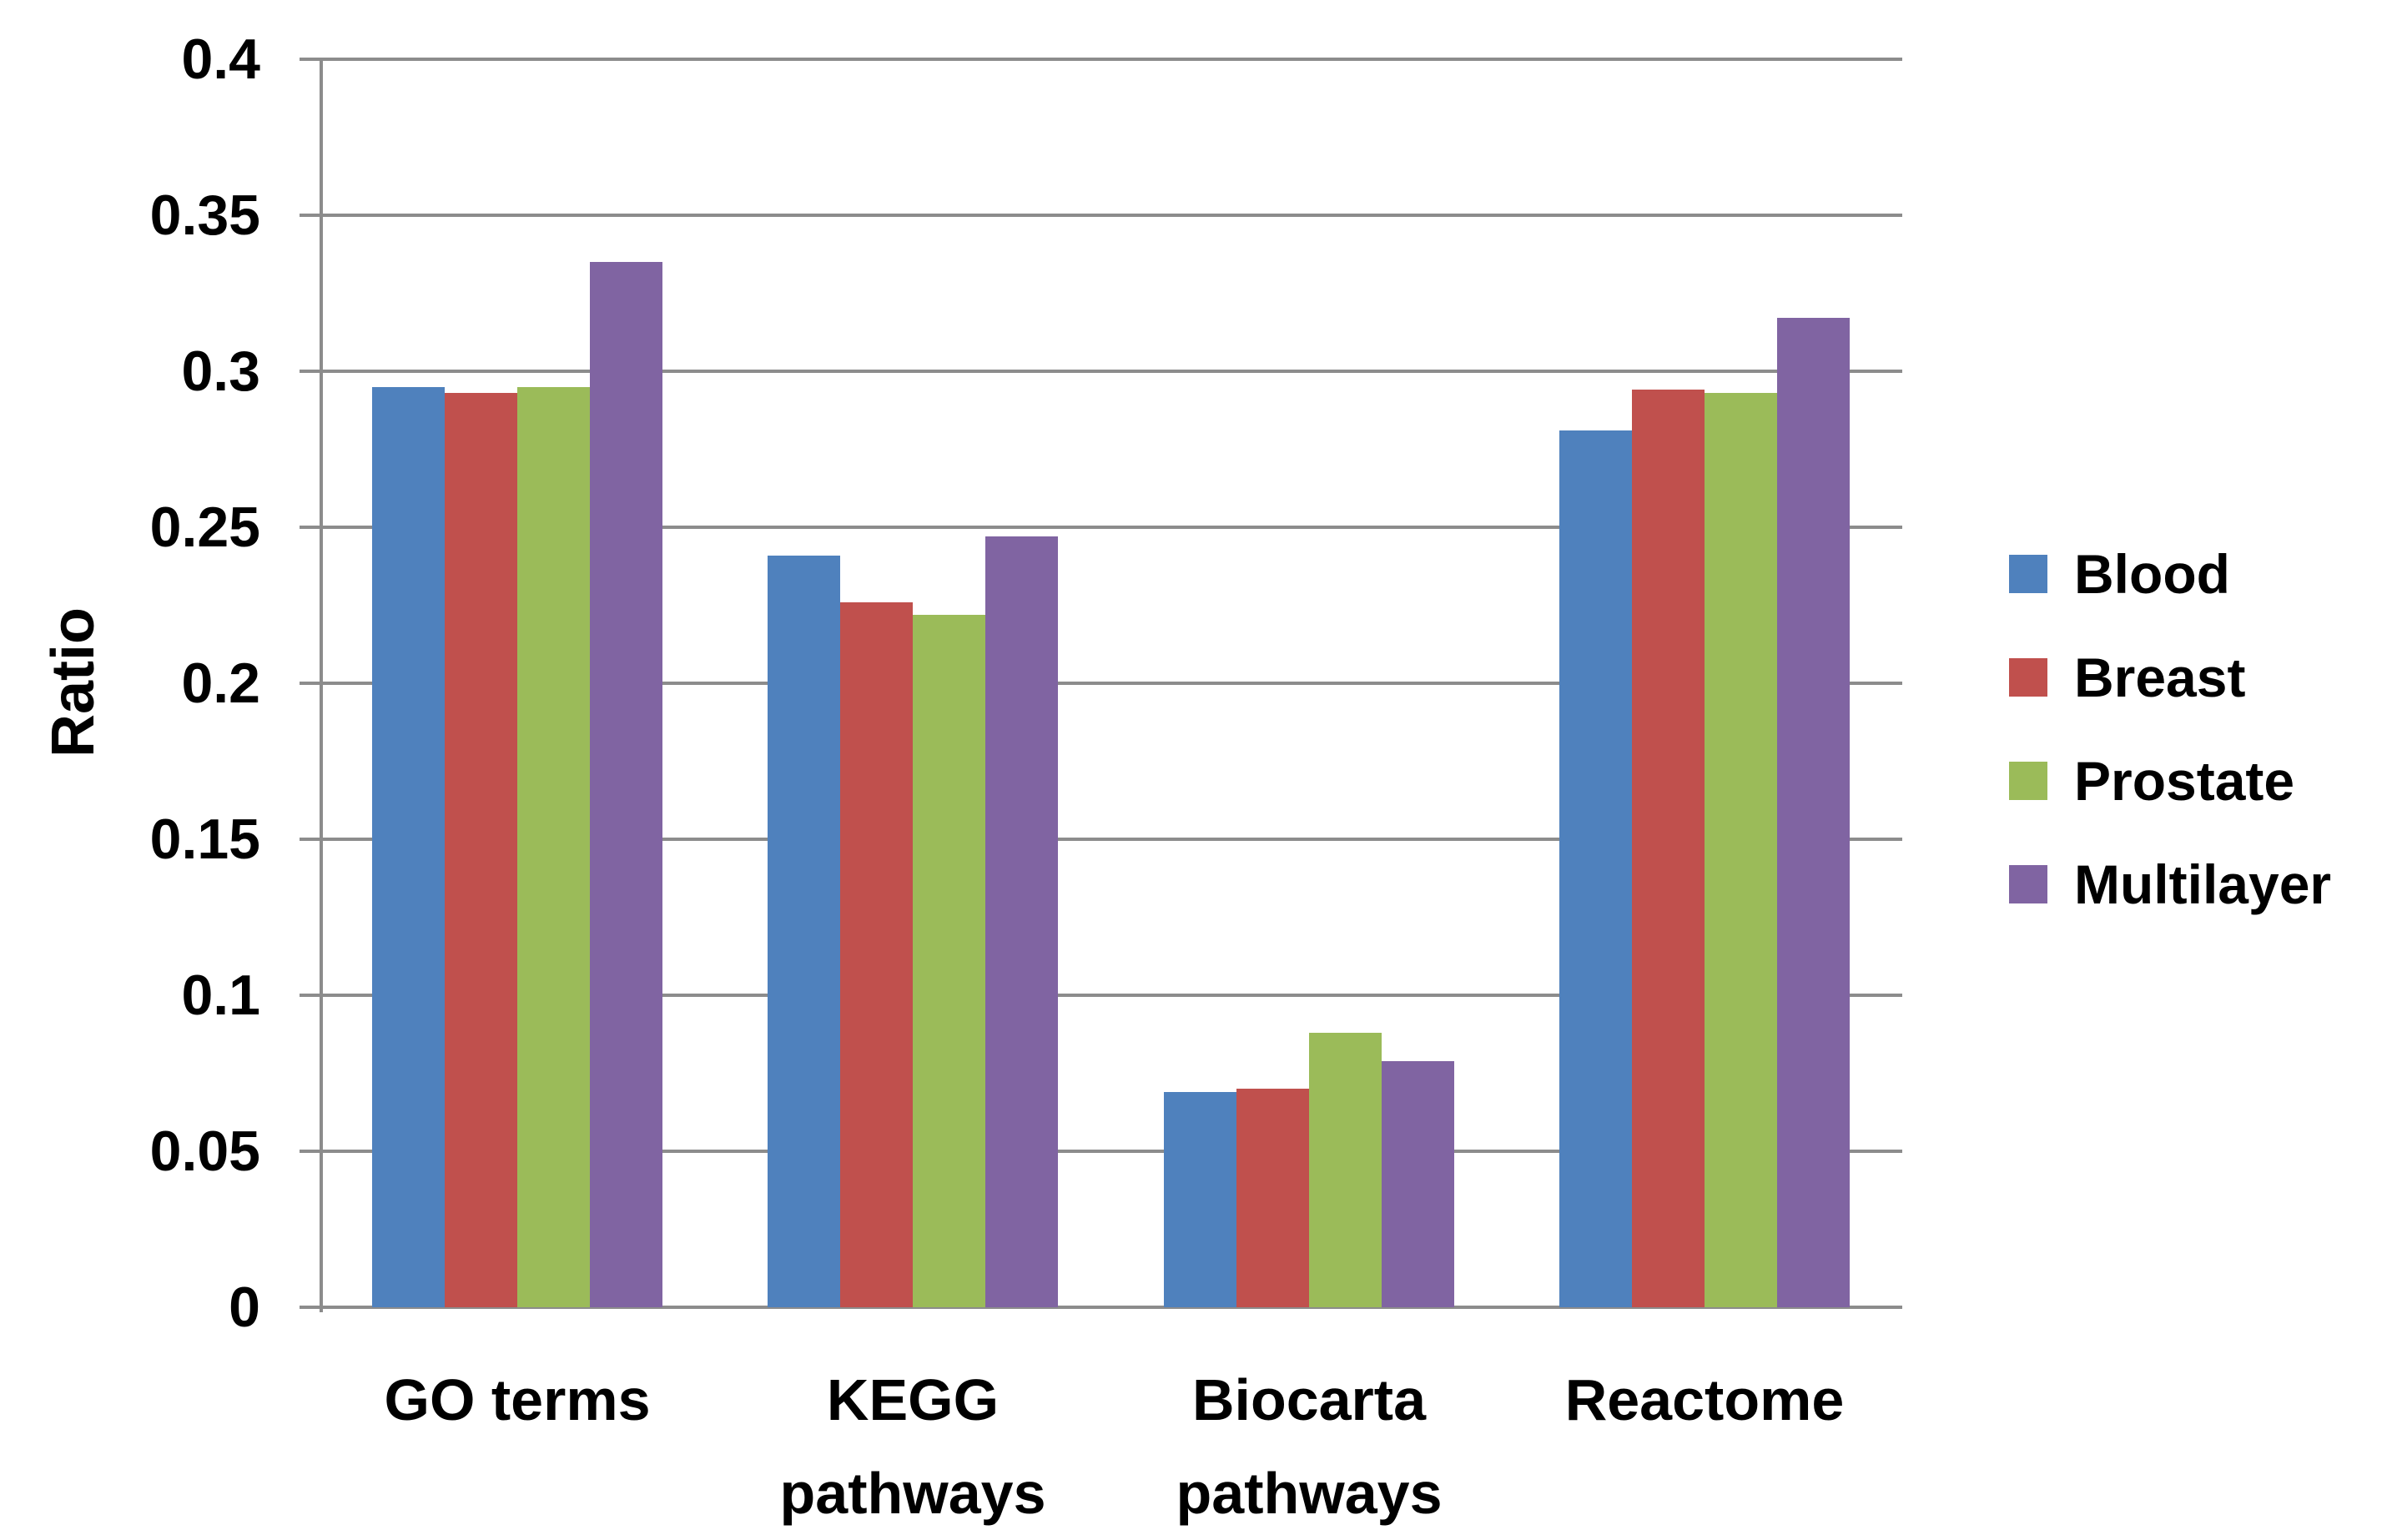  Describe the element at coordinates (221, 371) in the screenshot. I see `y-tick-label: 0.3` at that location.